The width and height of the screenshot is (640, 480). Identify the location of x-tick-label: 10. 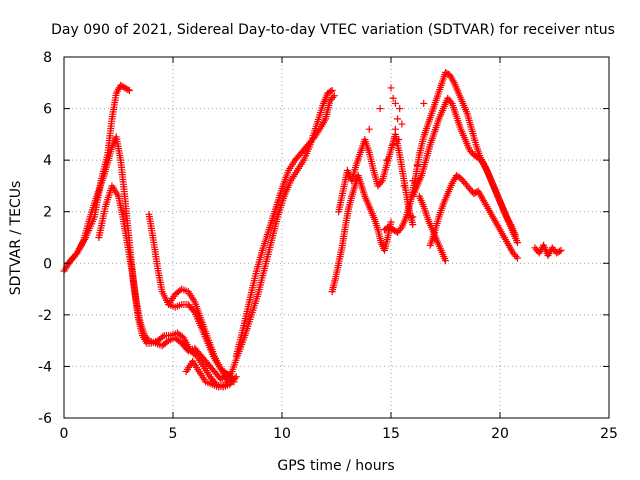
(282, 434).